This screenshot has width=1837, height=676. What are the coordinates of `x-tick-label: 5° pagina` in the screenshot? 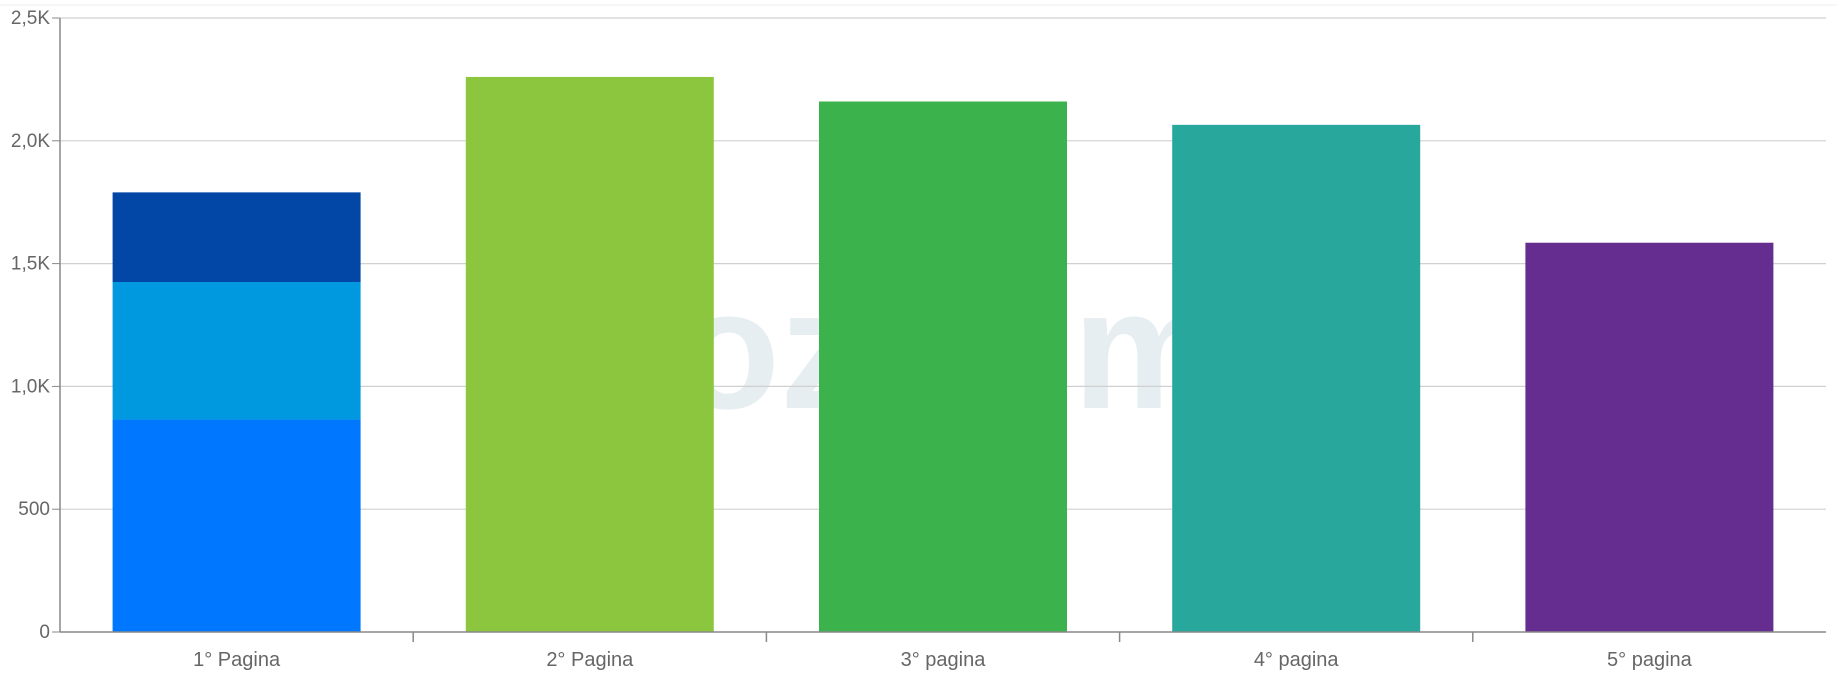 It's located at (1650, 660).